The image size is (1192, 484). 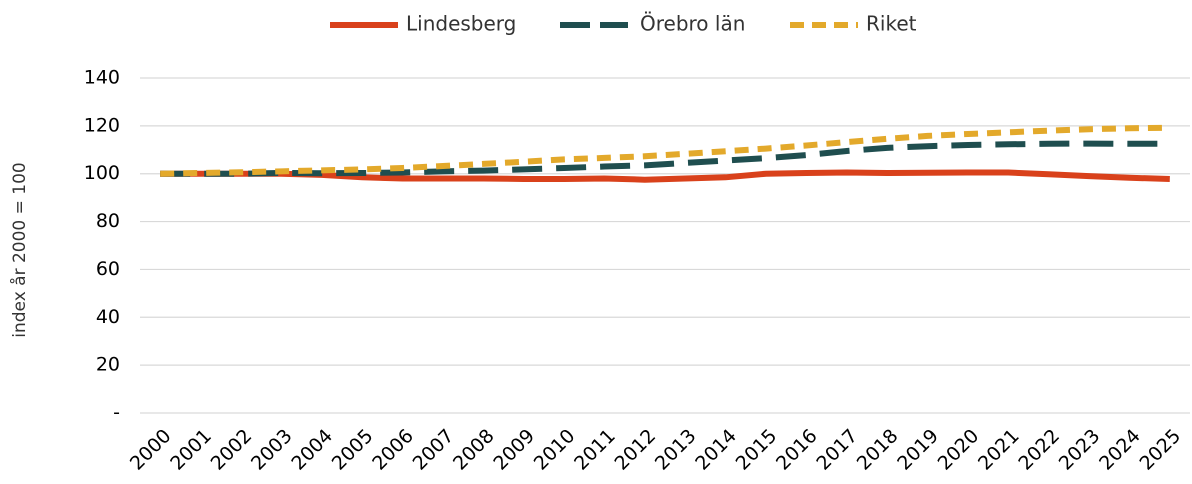 I want to click on y-tick-label: 40, so click(x=108, y=317).